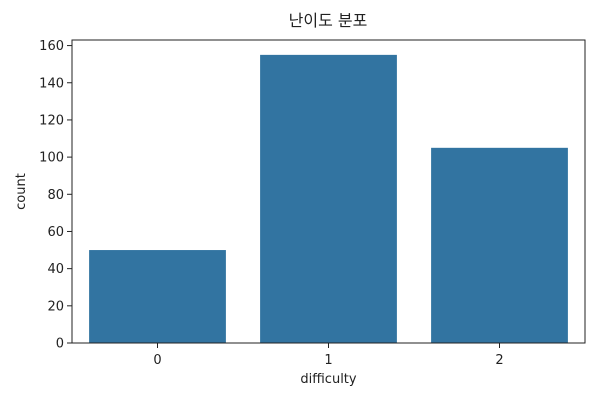  Describe the element at coordinates (499, 360) in the screenshot. I see `x-tick-label: 2` at that location.